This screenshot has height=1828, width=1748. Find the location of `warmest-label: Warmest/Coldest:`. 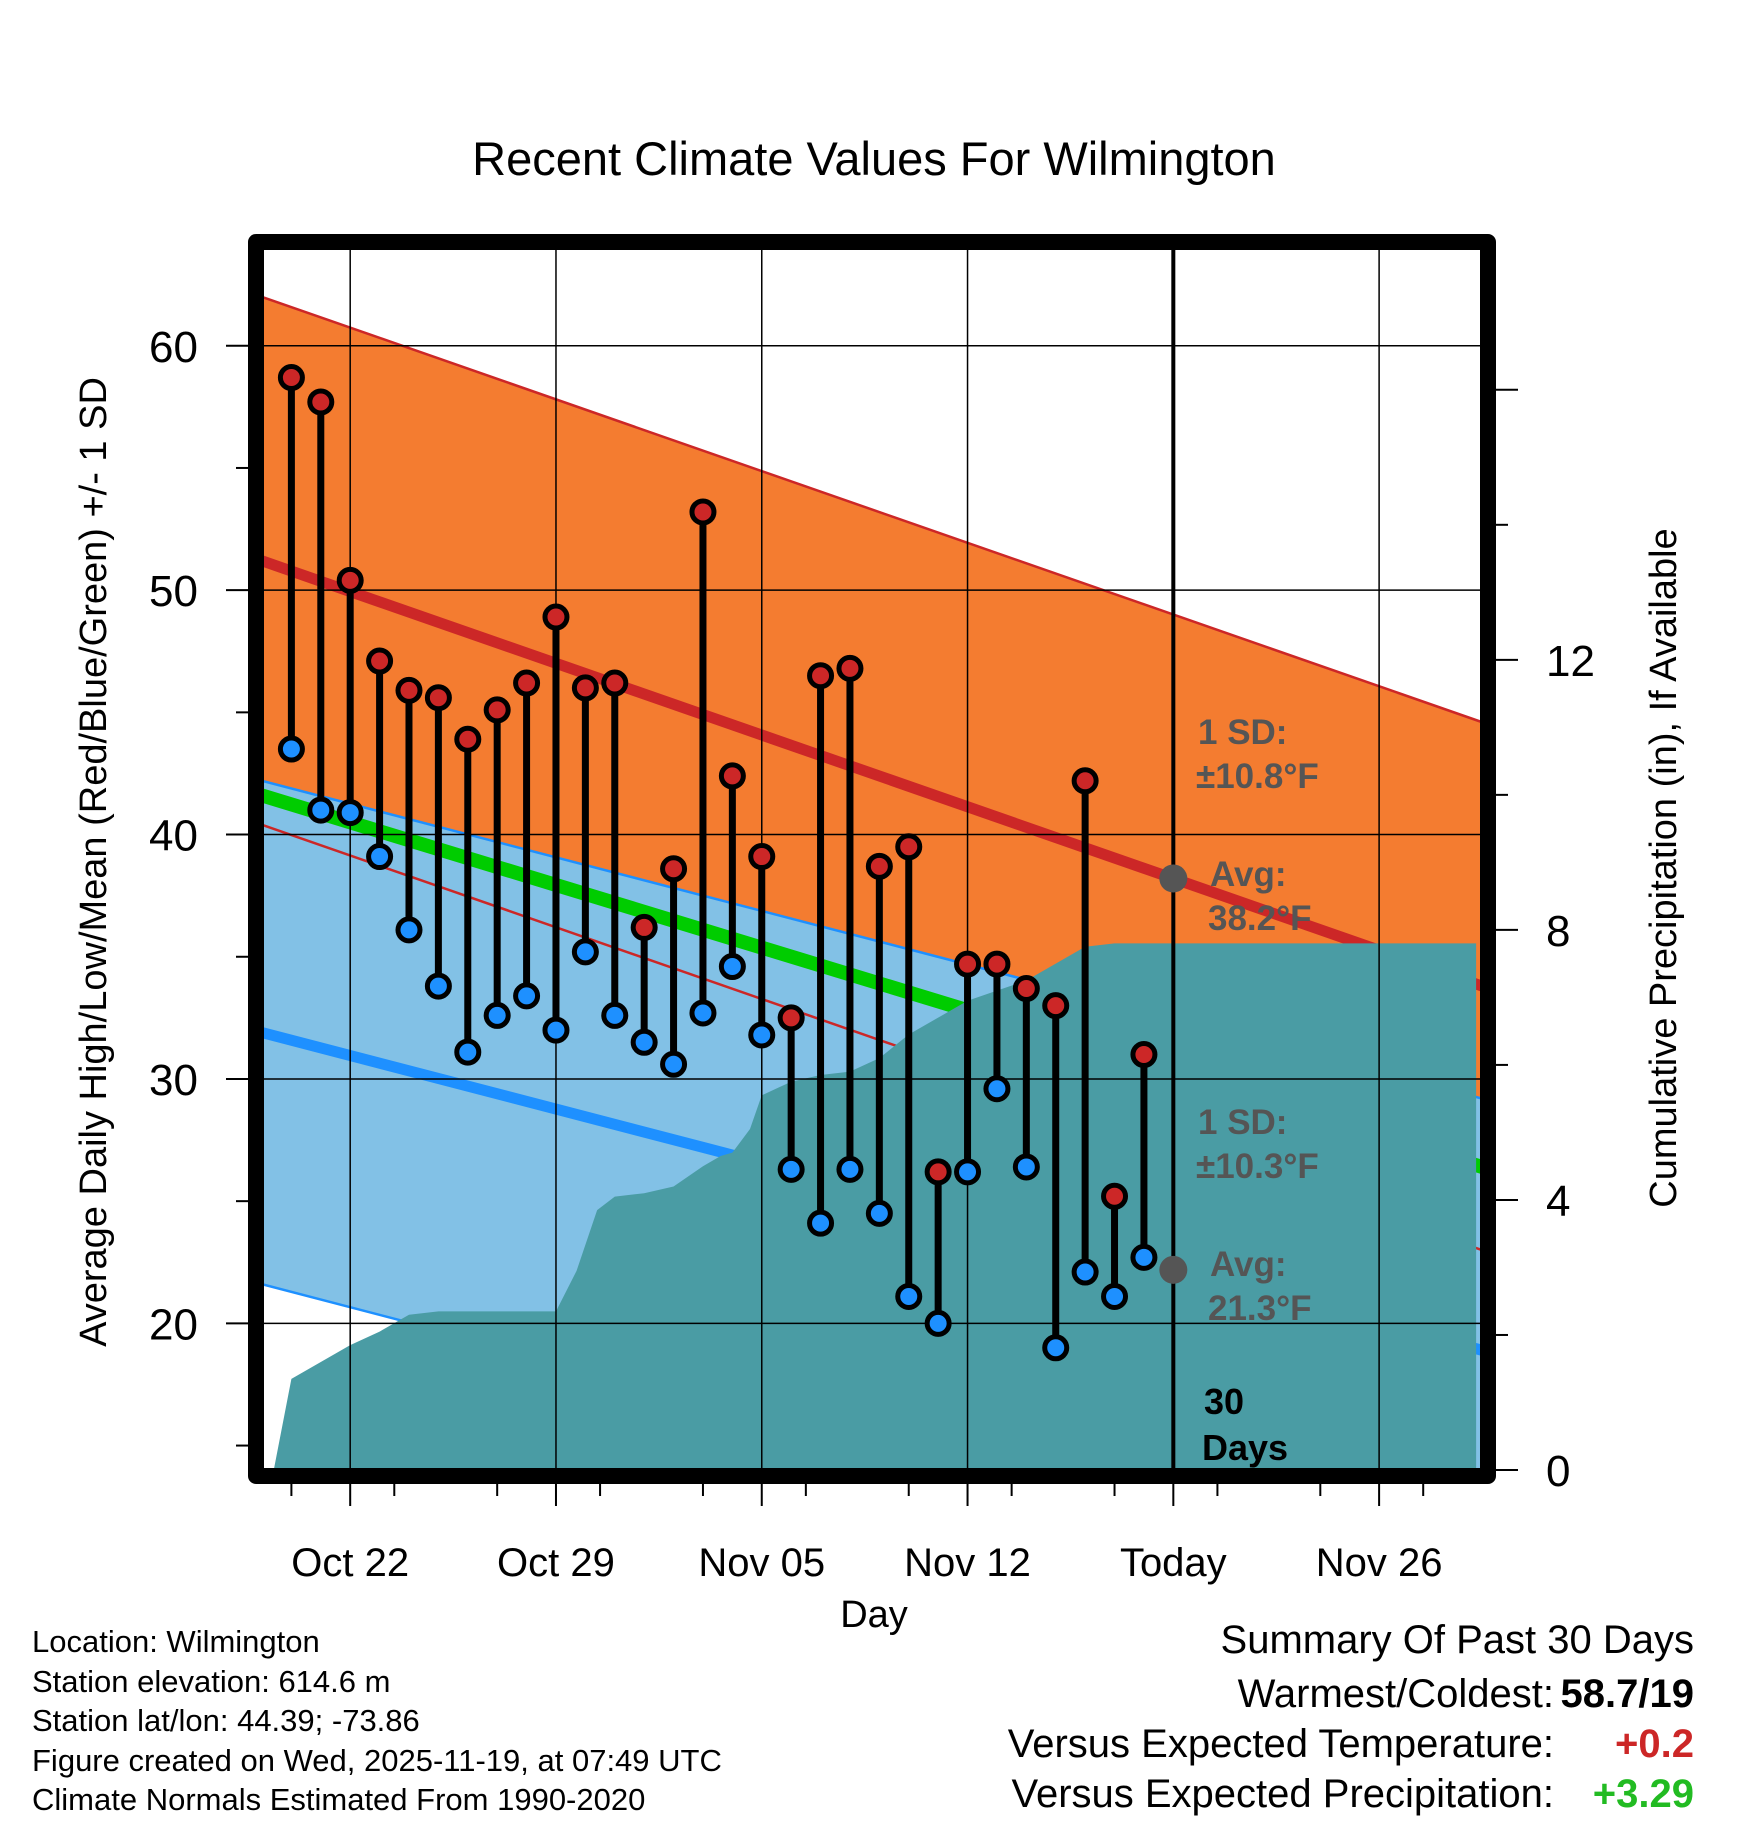

warmest-label: Warmest/Coldest: is located at coordinates (1395, 1694).